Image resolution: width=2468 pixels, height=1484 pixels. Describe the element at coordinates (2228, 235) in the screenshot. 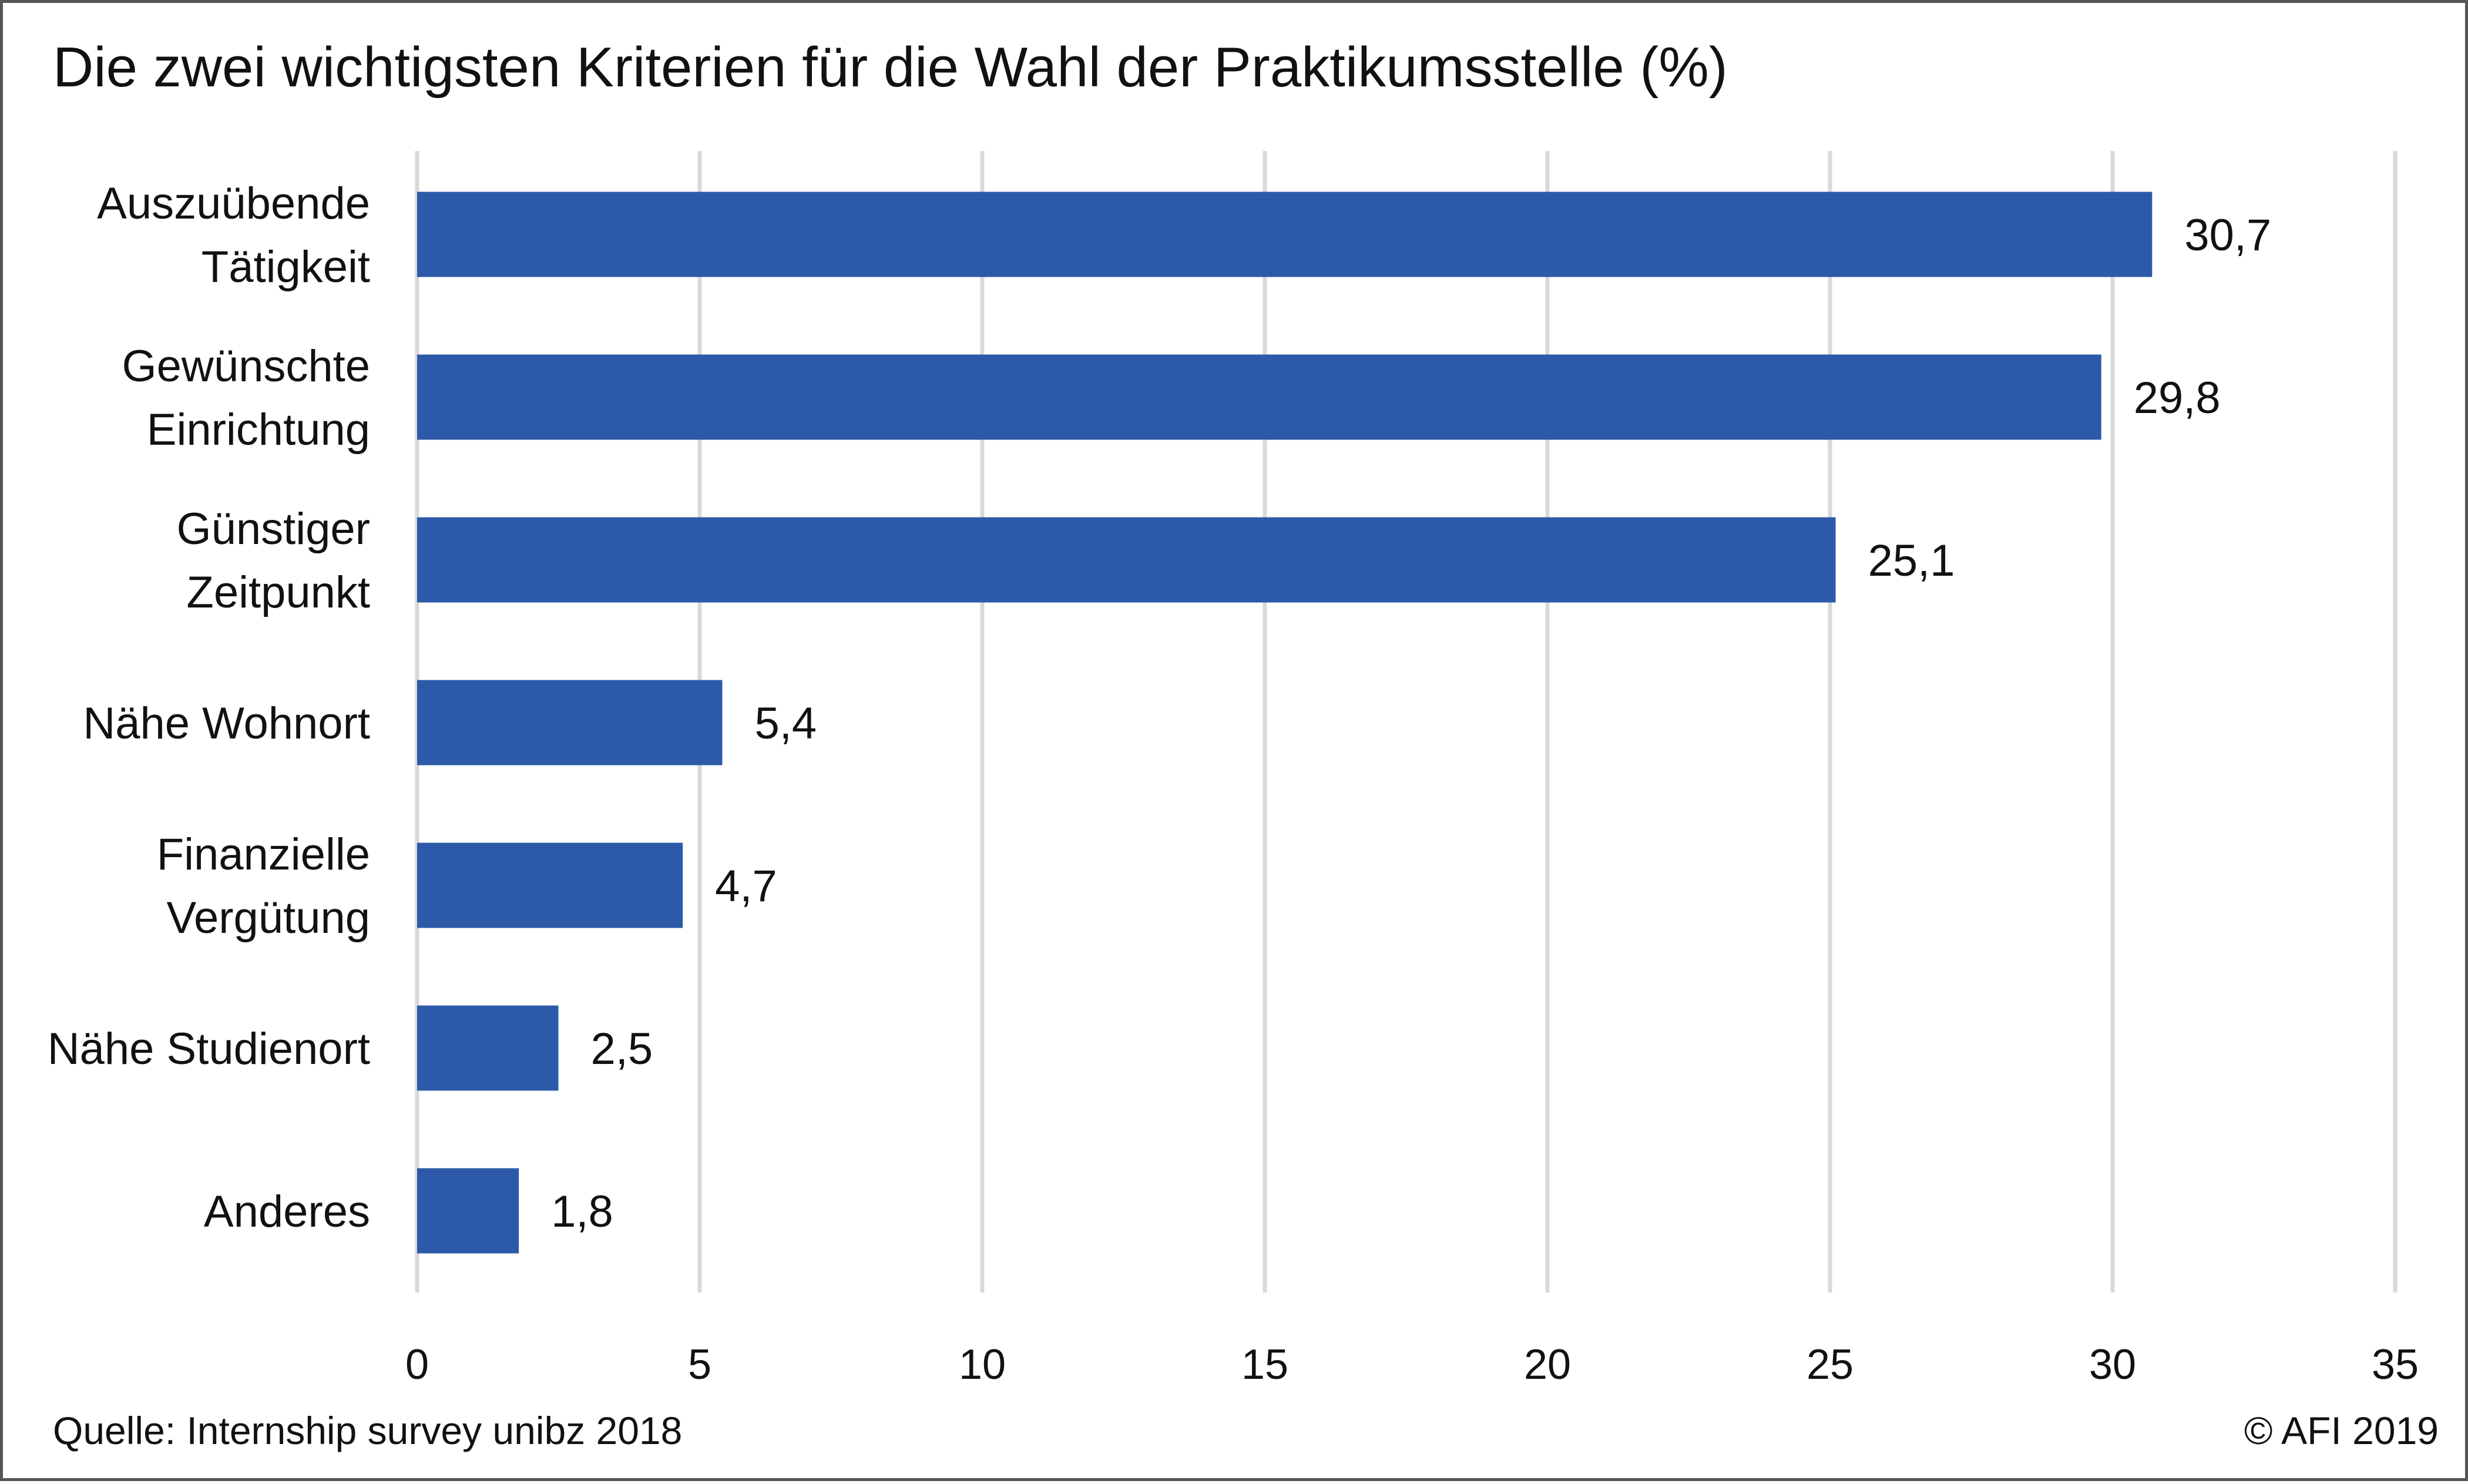

I see `value-label-0: 30,7` at that location.